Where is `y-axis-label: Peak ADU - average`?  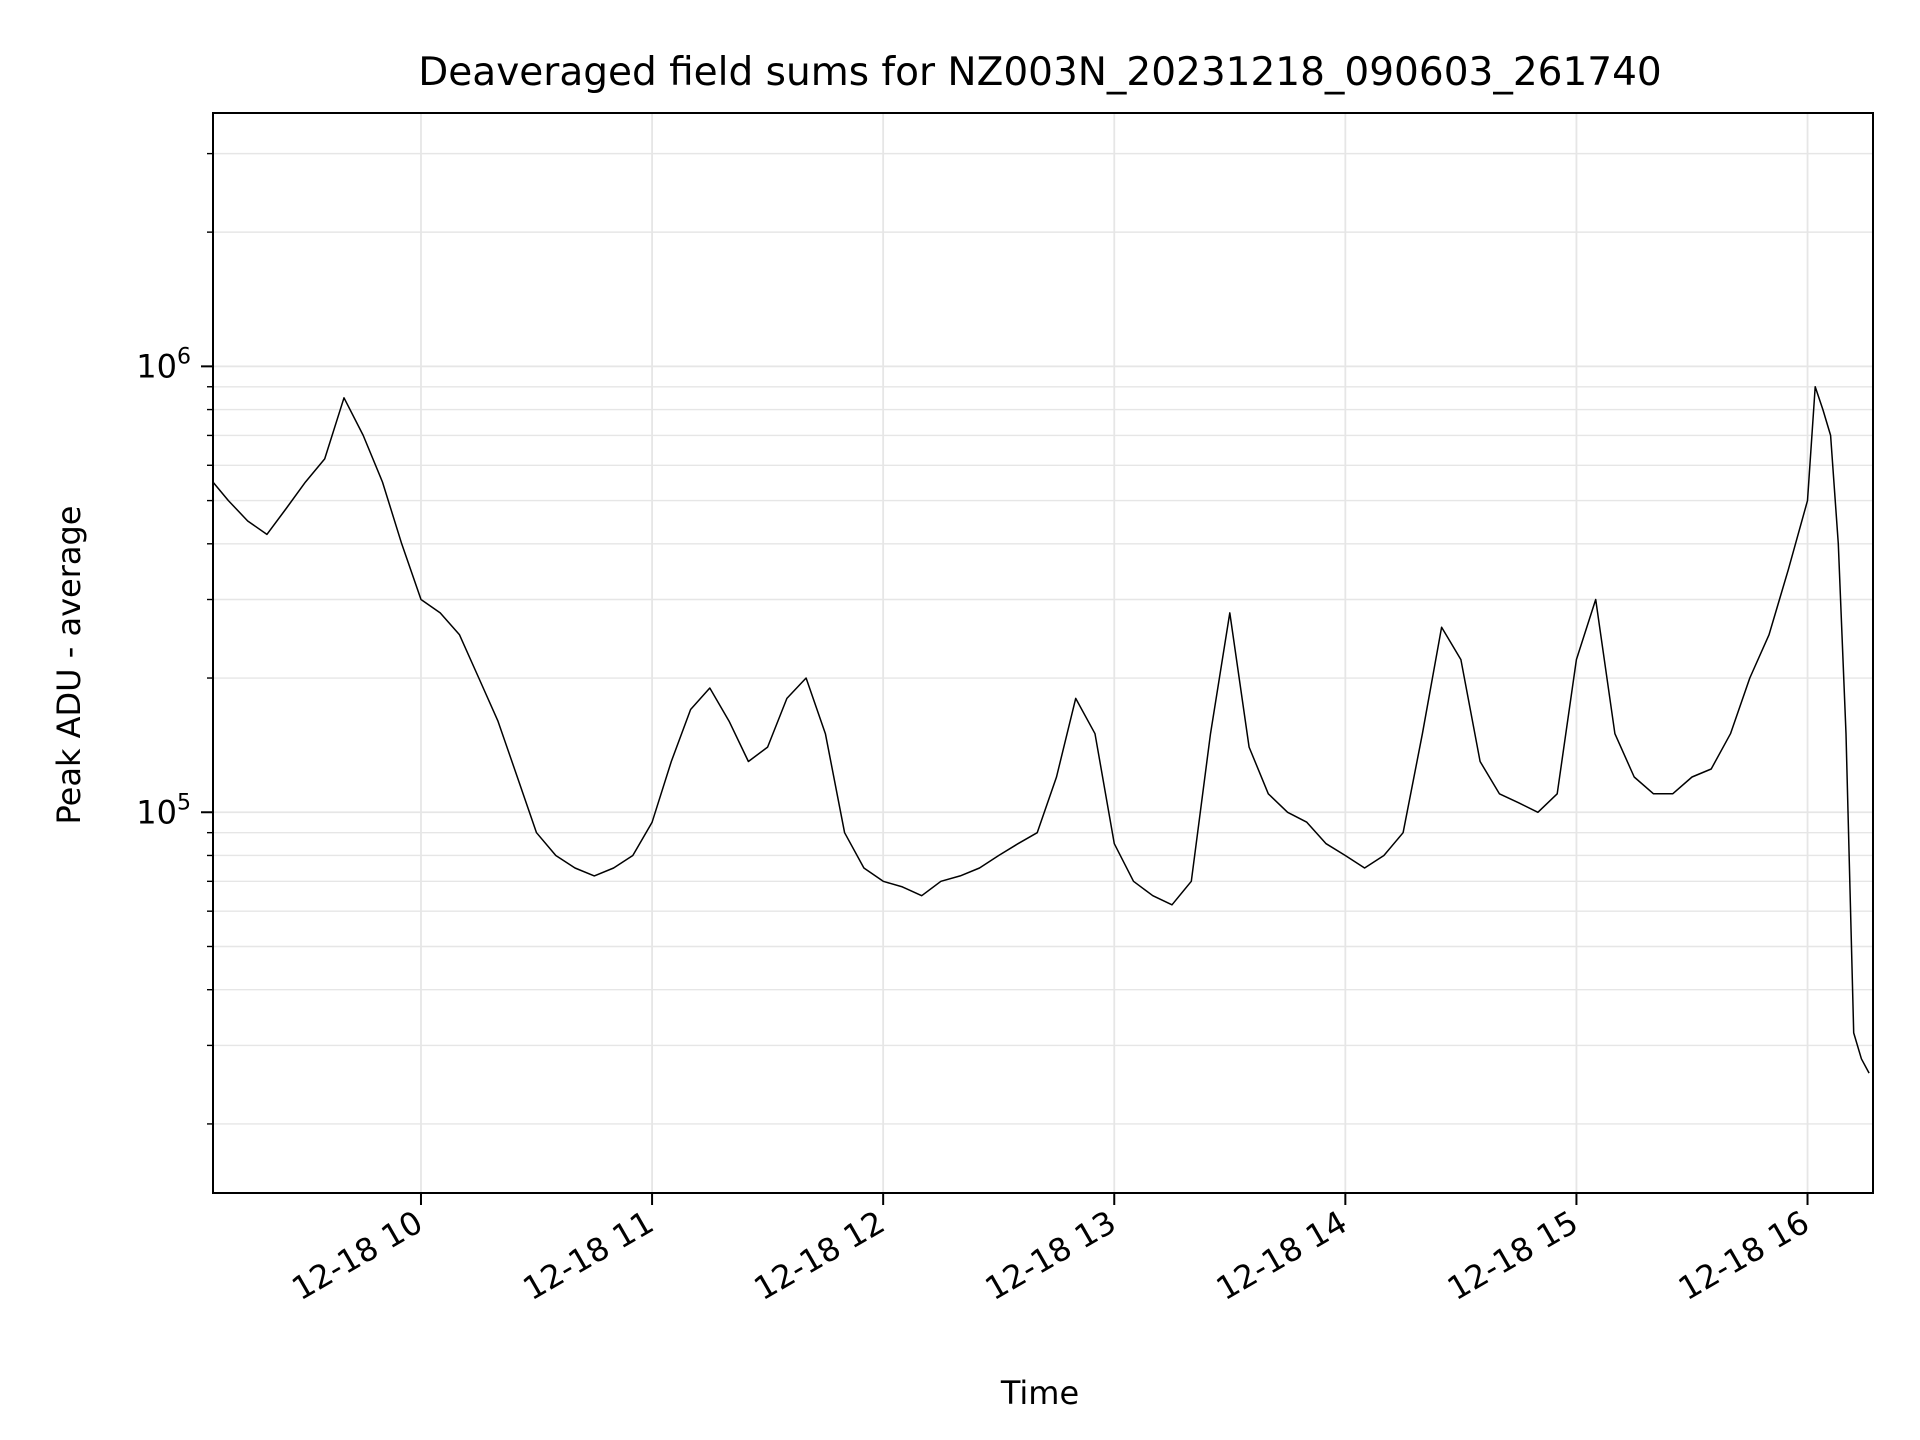
y-axis-label: Peak ADU - average is located at coordinates (69, 665).